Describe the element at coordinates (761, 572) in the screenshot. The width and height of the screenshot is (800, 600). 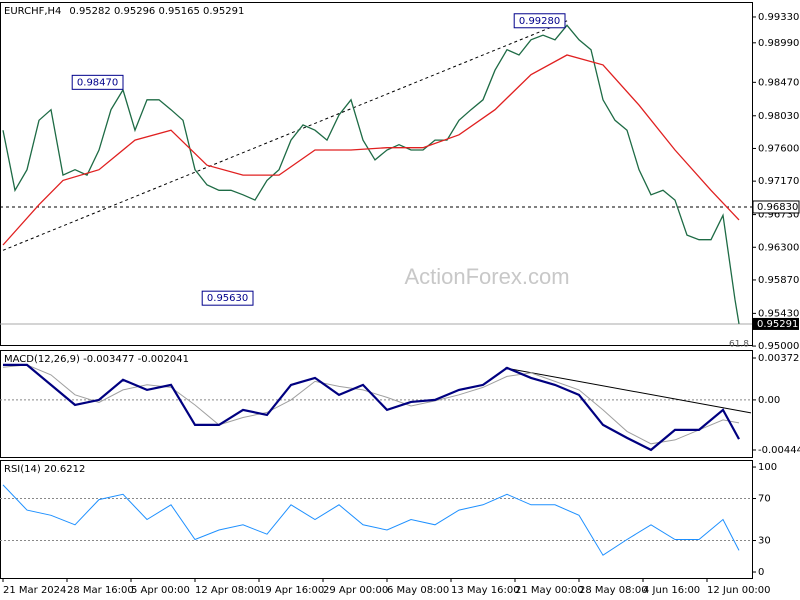
I see `y-tick-label: 0` at that location.